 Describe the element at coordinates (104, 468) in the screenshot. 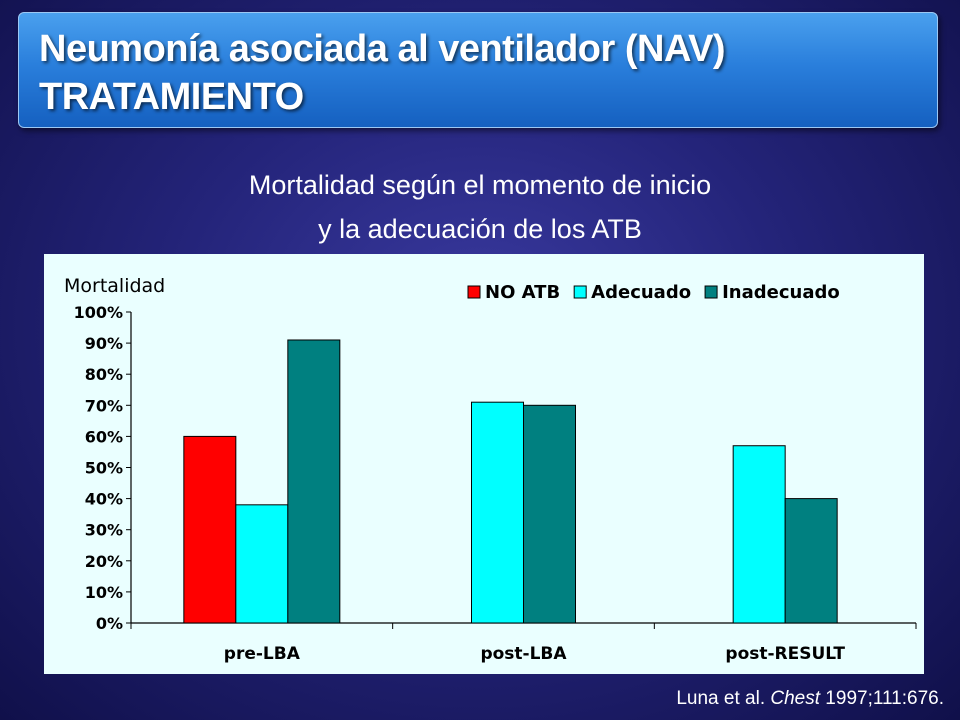

I see `y-tick-label: 50%` at that location.